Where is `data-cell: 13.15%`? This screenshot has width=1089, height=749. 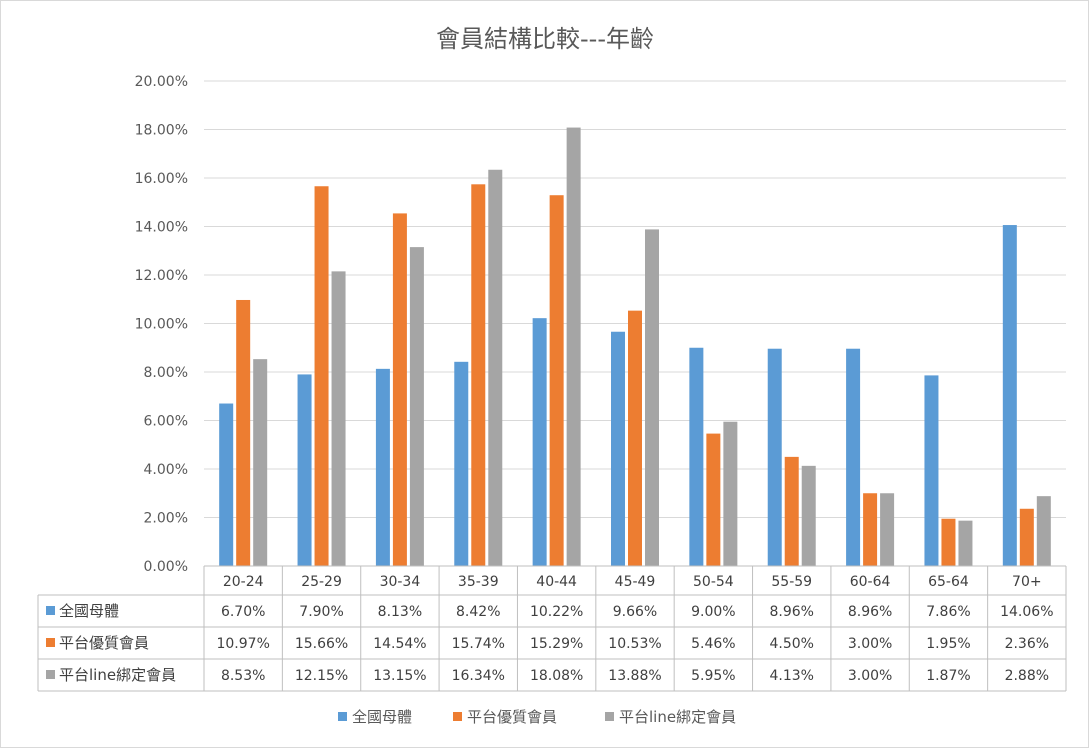
data-cell: 13.15% is located at coordinates (399, 676).